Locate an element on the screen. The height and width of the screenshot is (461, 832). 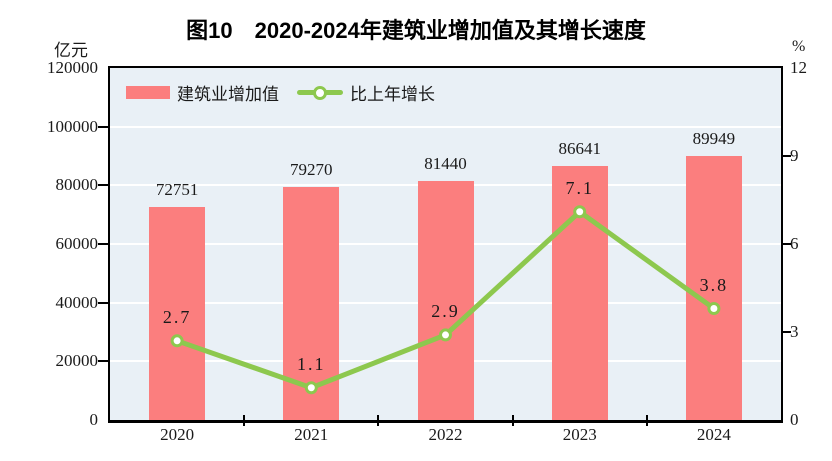
y-axis-left-label: 100000 is located at coordinates (72, 126).